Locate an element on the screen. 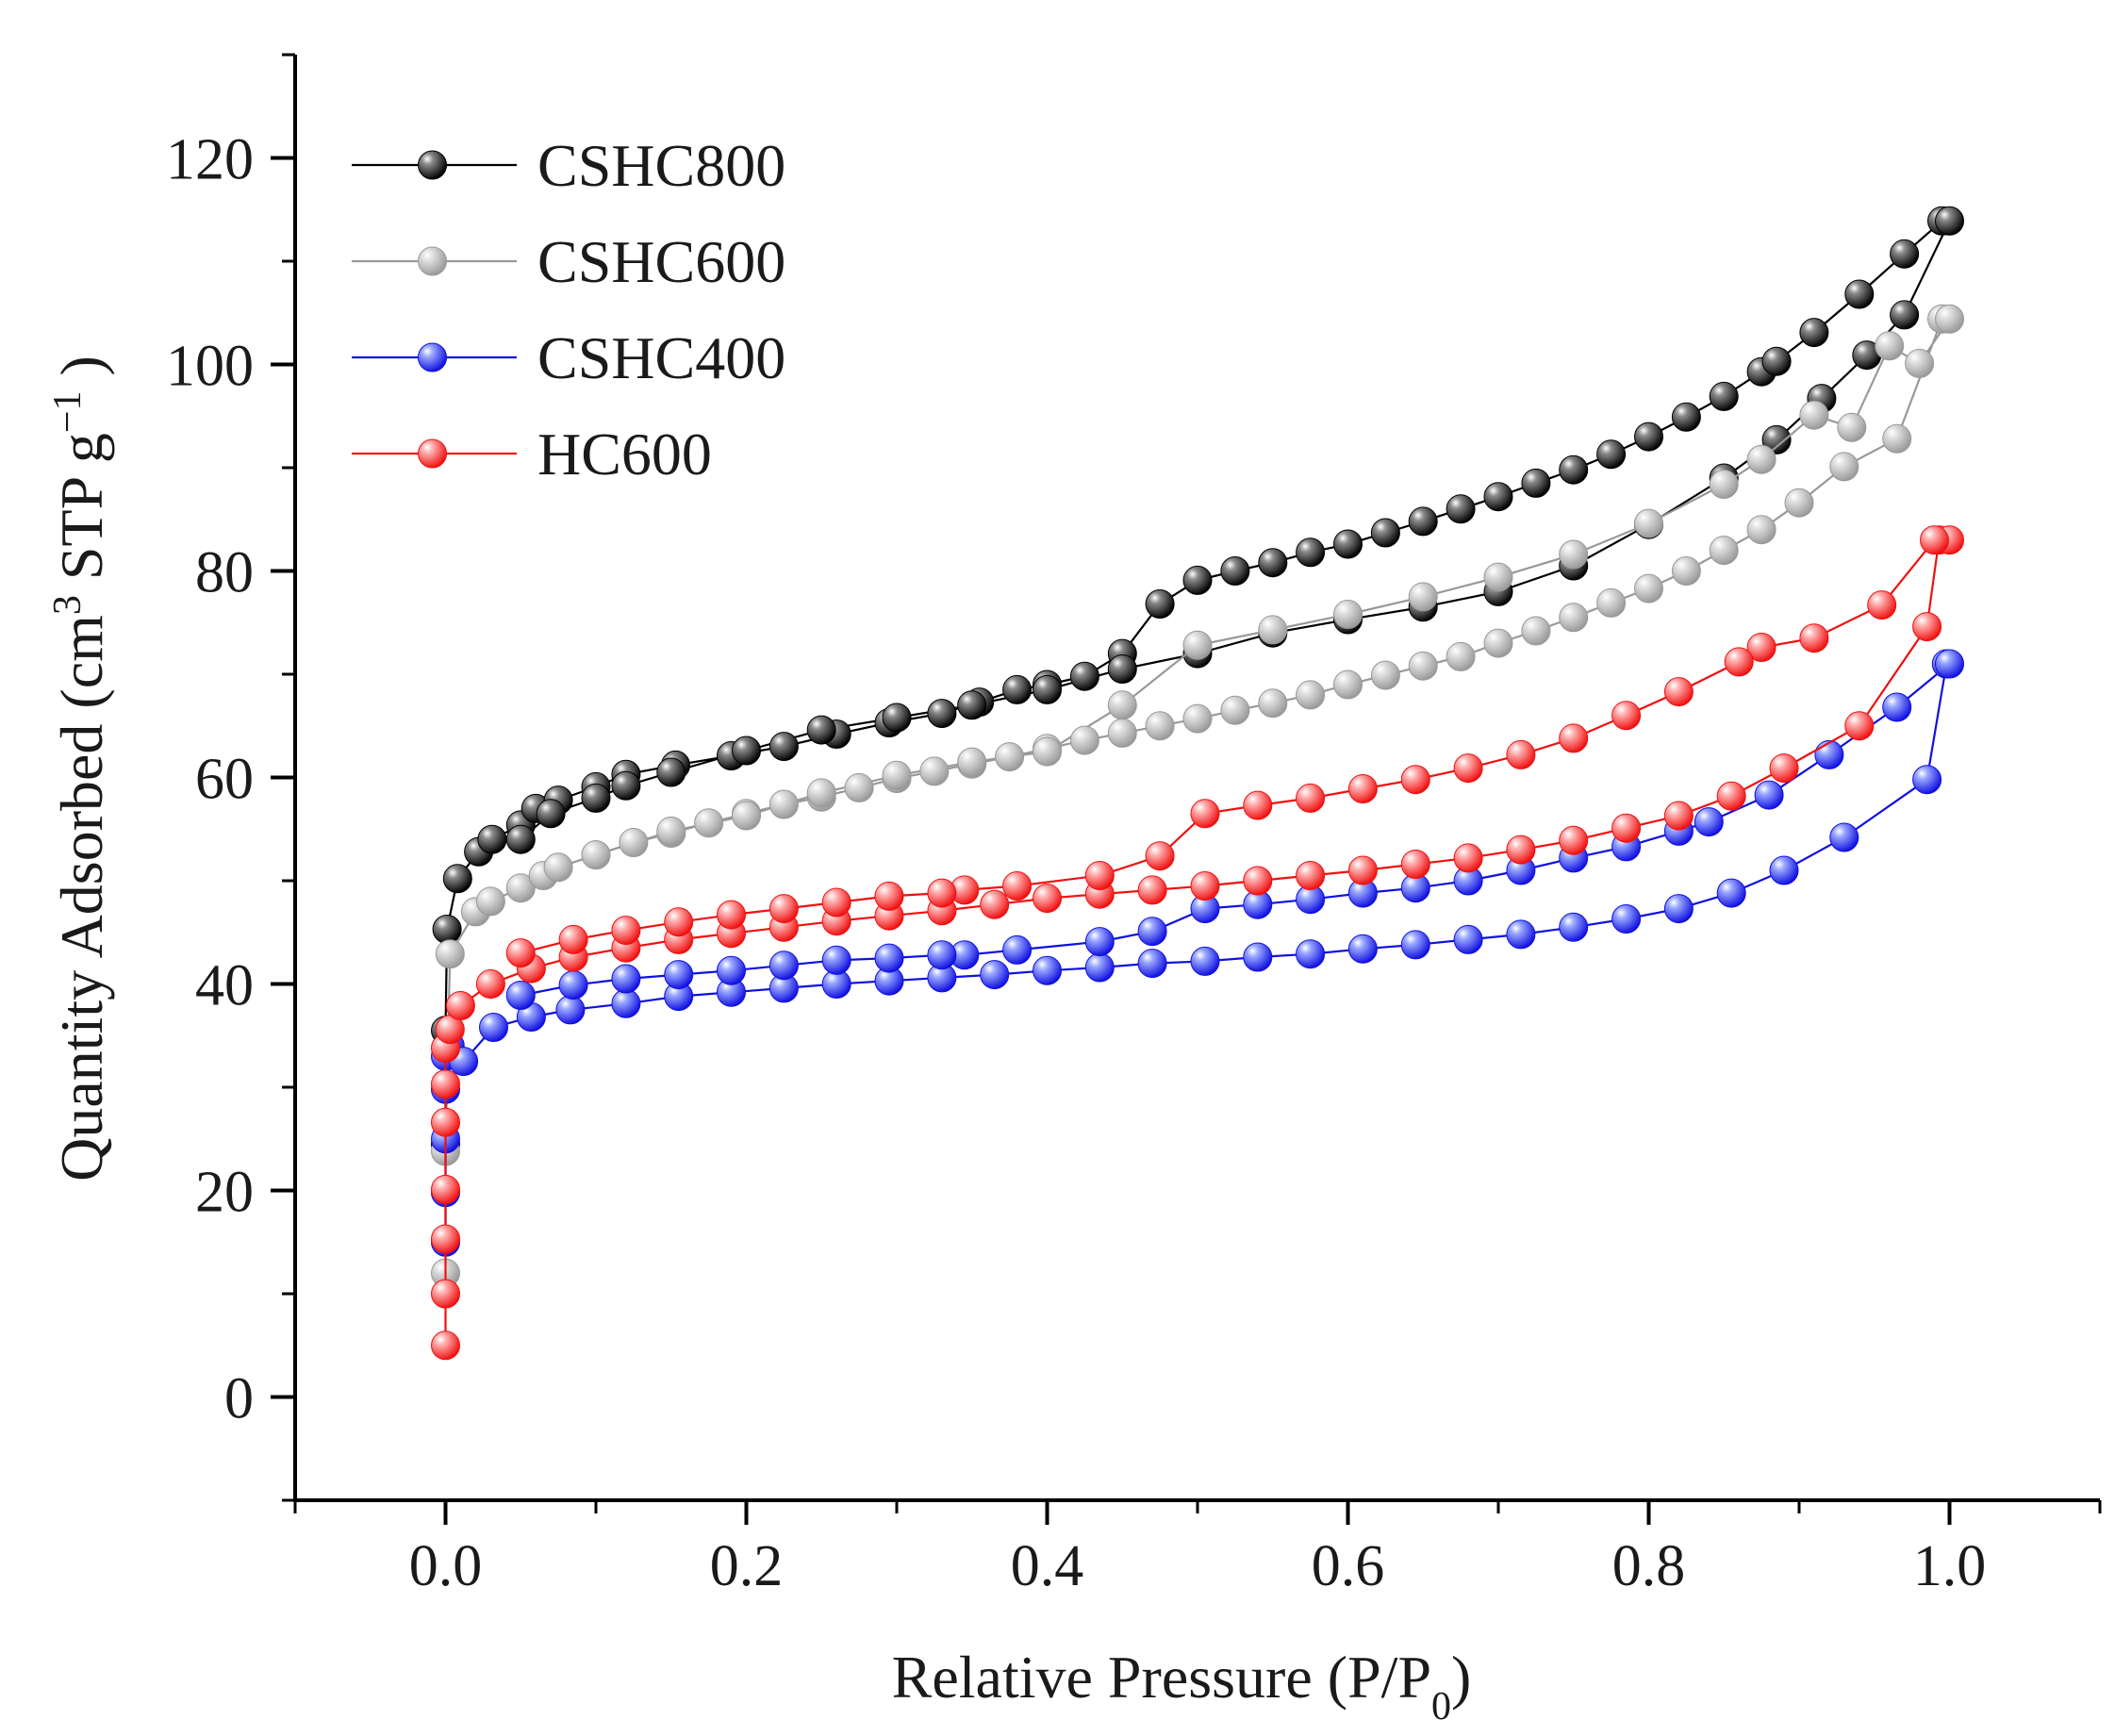 The image size is (2115, 1736). y-tick-label: 120 is located at coordinates (210, 160).